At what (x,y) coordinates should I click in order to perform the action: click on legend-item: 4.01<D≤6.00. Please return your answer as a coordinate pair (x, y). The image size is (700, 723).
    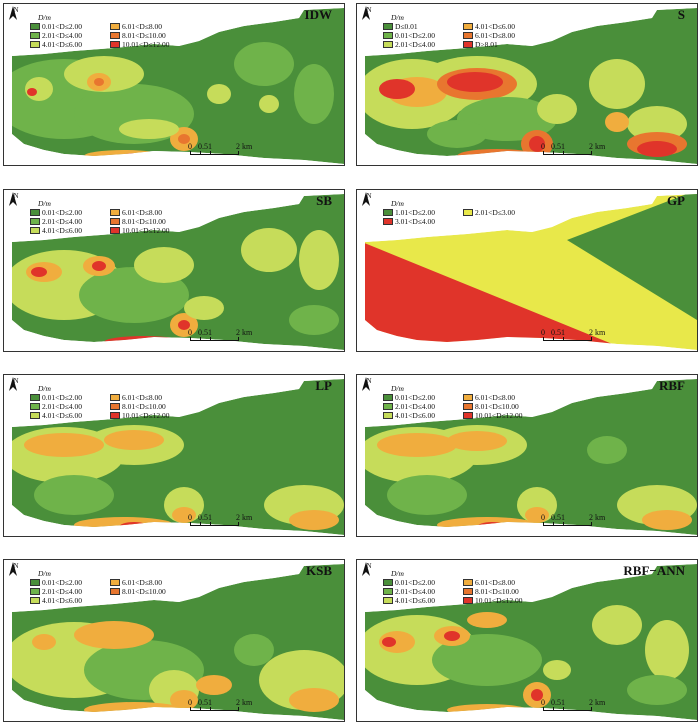
    Looking at the image, I should click on (69, 230).